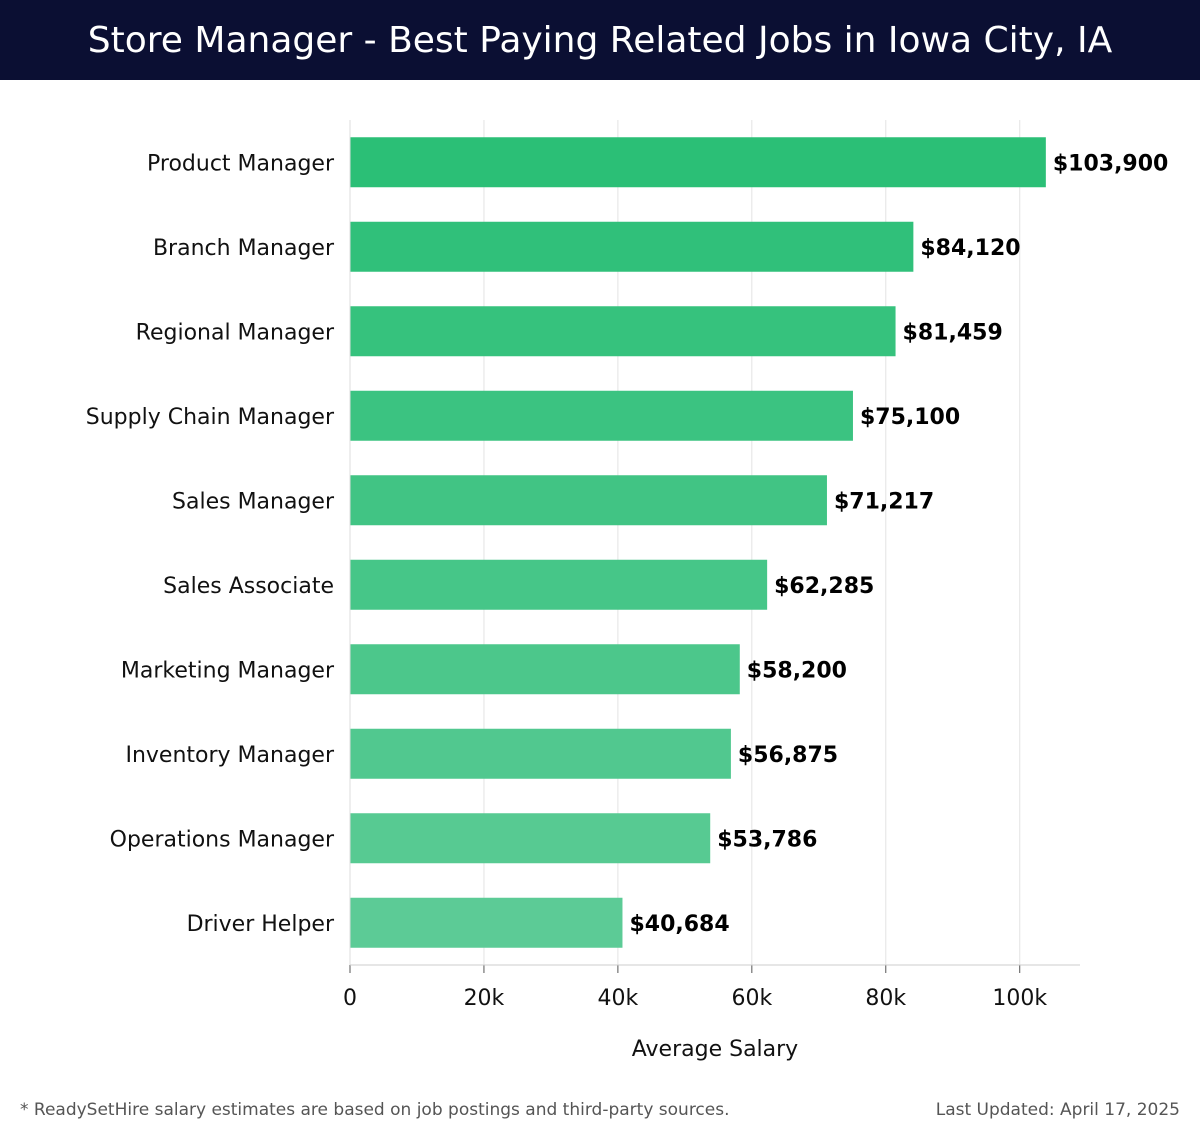  Describe the element at coordinates (235, 332) in the screenshot. I see `category-label: Regional Manager` at that location.